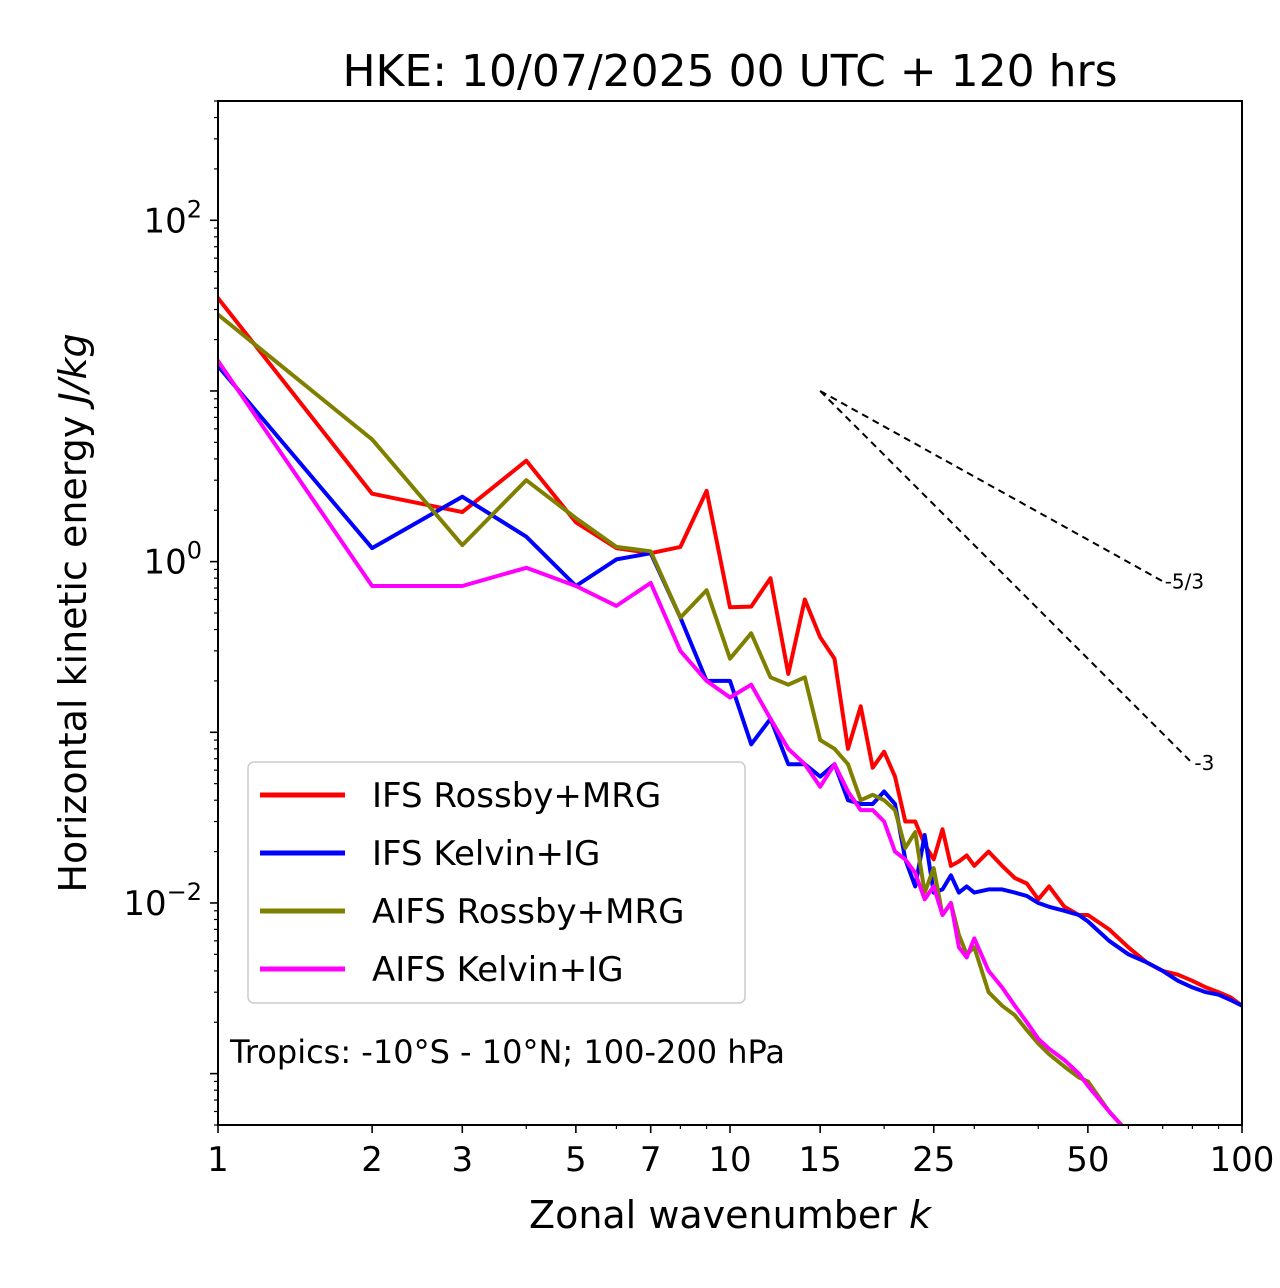 This screenshot has width=1280, height=1288. I want to click on x-axis-label: Zonal wavenumber k, so click(731, 1215).